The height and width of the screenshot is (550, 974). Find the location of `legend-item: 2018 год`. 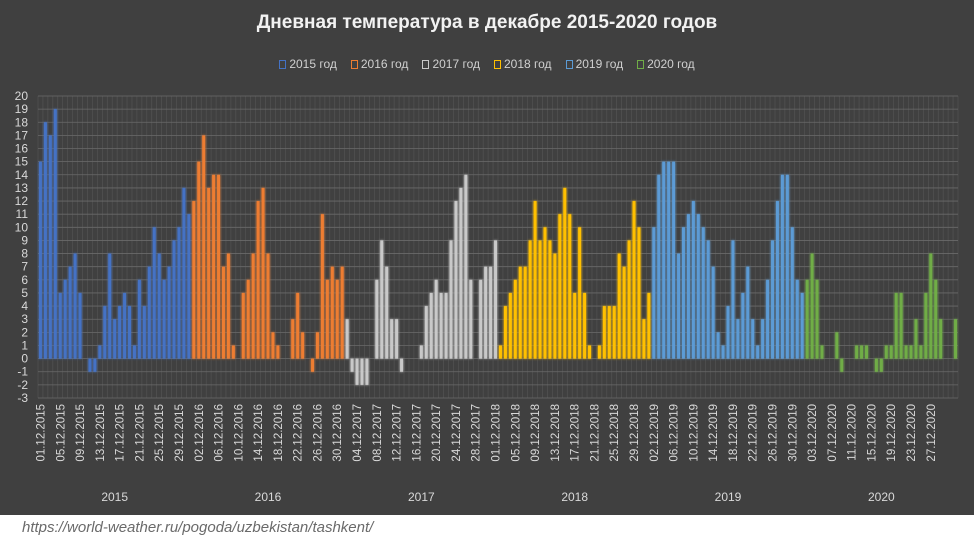

legend-item: 2018 год is located at coordinates (523, 64).